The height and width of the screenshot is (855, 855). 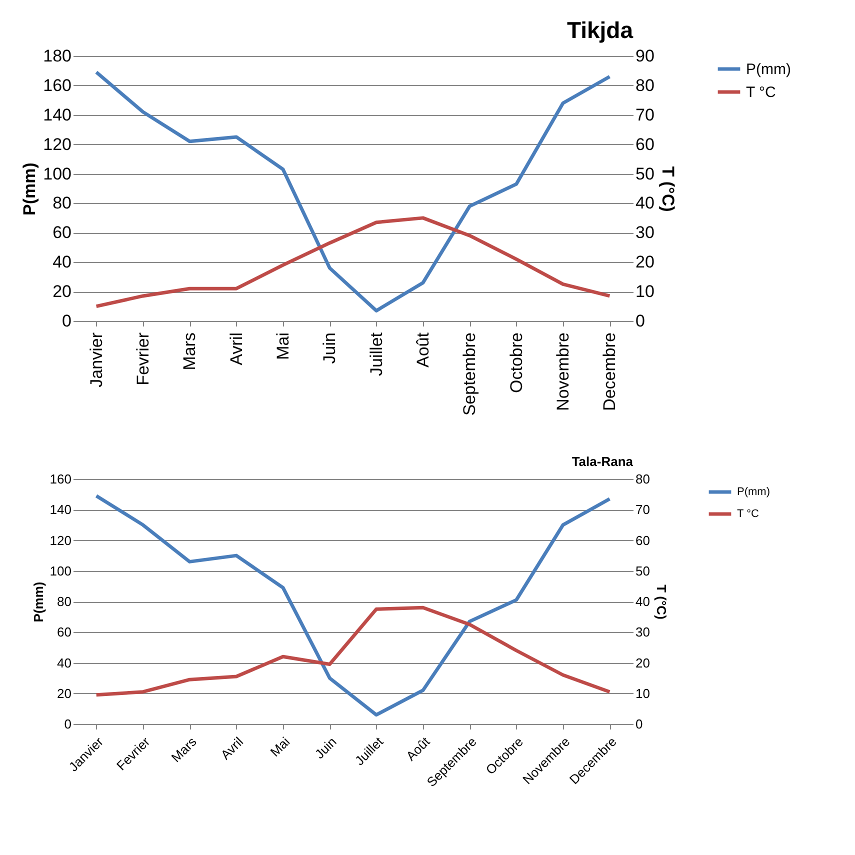 I want to click on x-tick-label: Janvier, so click(x=96, y=360).